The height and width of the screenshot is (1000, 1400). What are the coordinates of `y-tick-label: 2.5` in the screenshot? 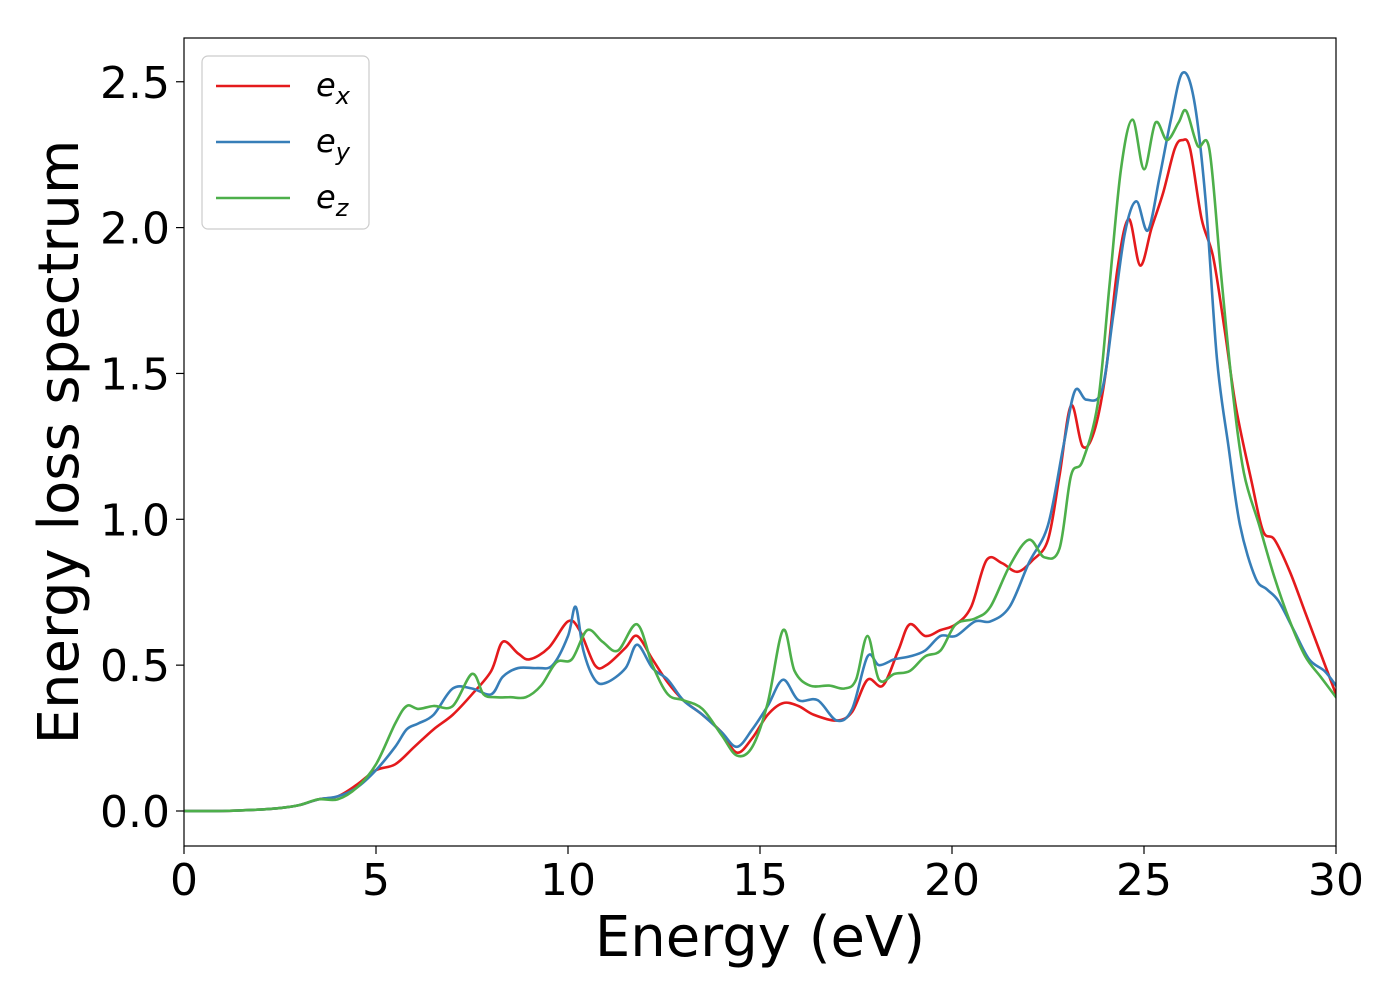 It's located at (135, 83).